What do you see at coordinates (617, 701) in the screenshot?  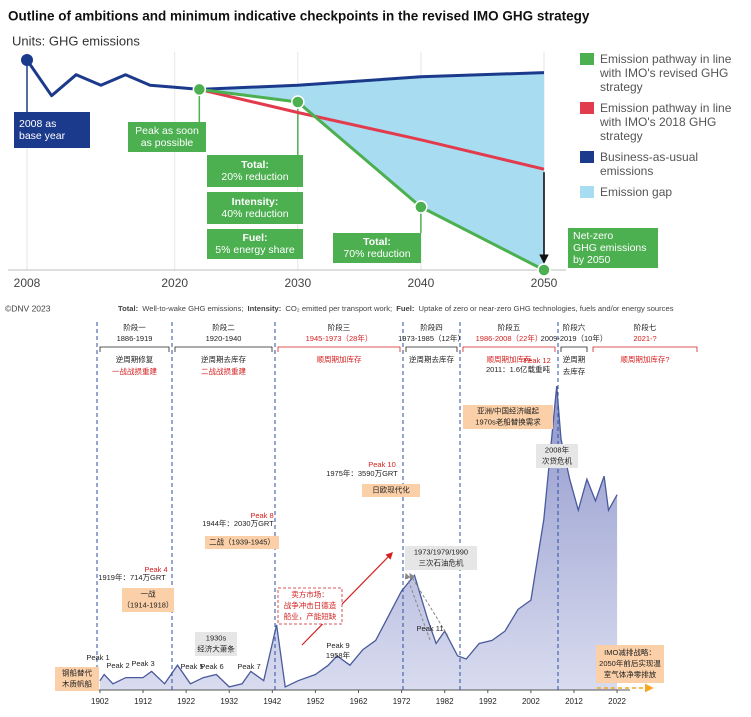 I see `x-tick-label: 2022` at bounding box center [617, 701].